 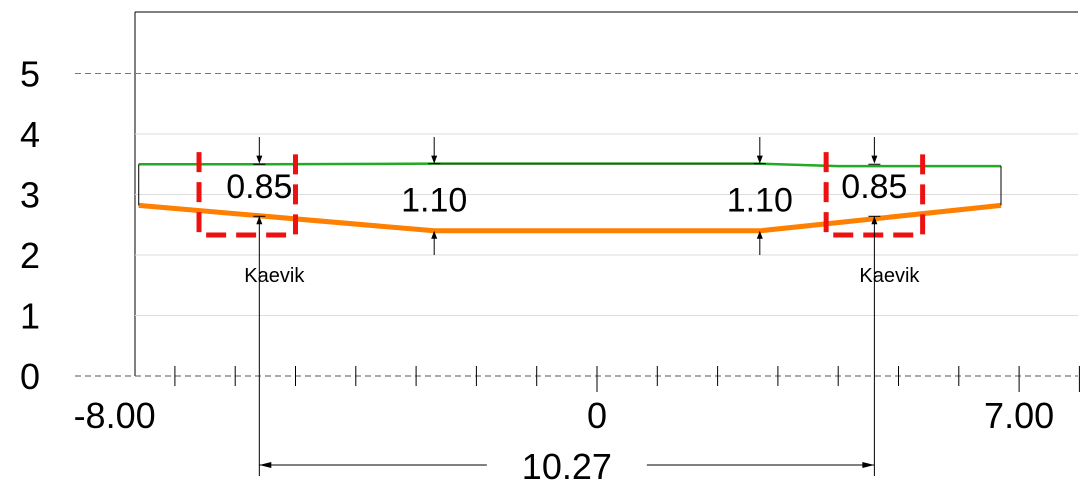 I want to click on y-tick-label: 3, so click(x=30, y=195).